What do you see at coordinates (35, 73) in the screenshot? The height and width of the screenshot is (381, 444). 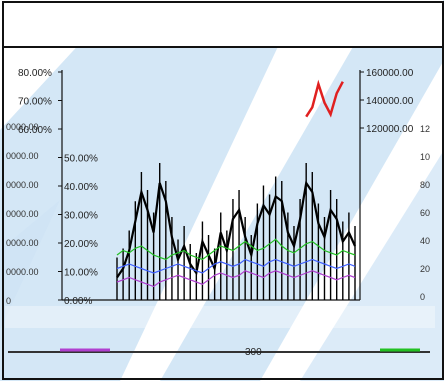 I see `left-tick-label: 80.00%` at bounding box center [35, 73].